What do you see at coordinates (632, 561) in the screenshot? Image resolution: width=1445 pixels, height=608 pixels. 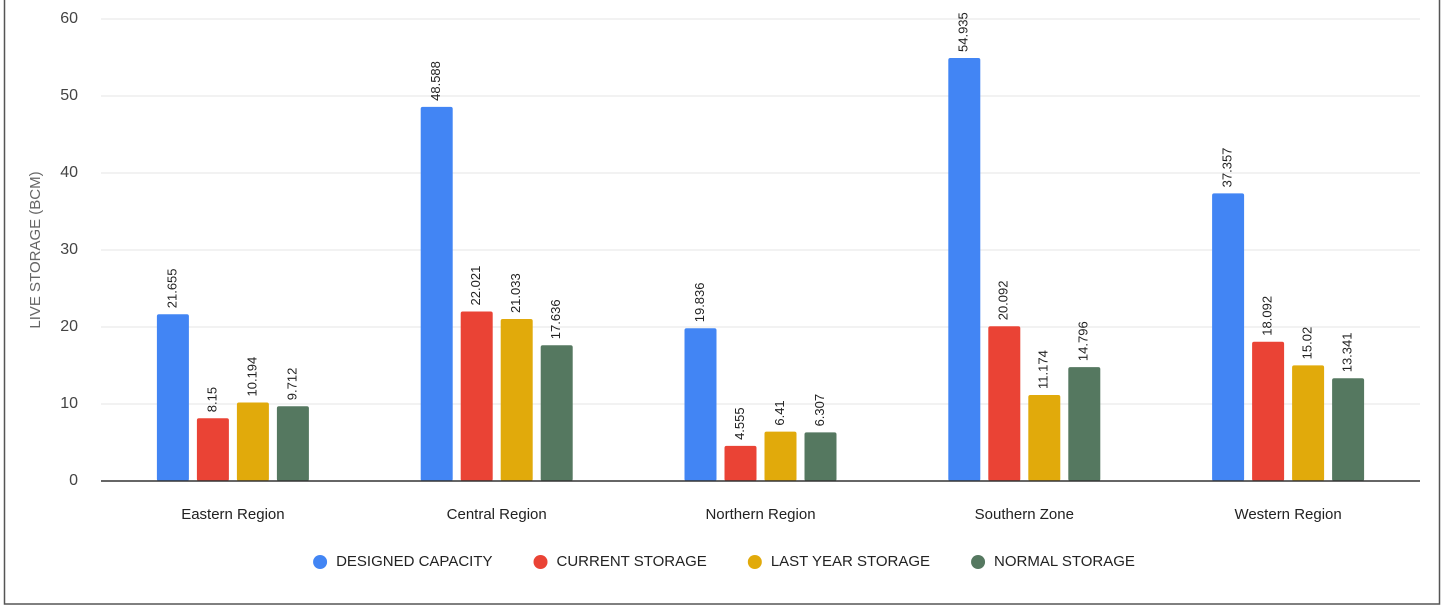 I see `legend-label: CURRENT STORAGE` at bounding box center [632, 561].